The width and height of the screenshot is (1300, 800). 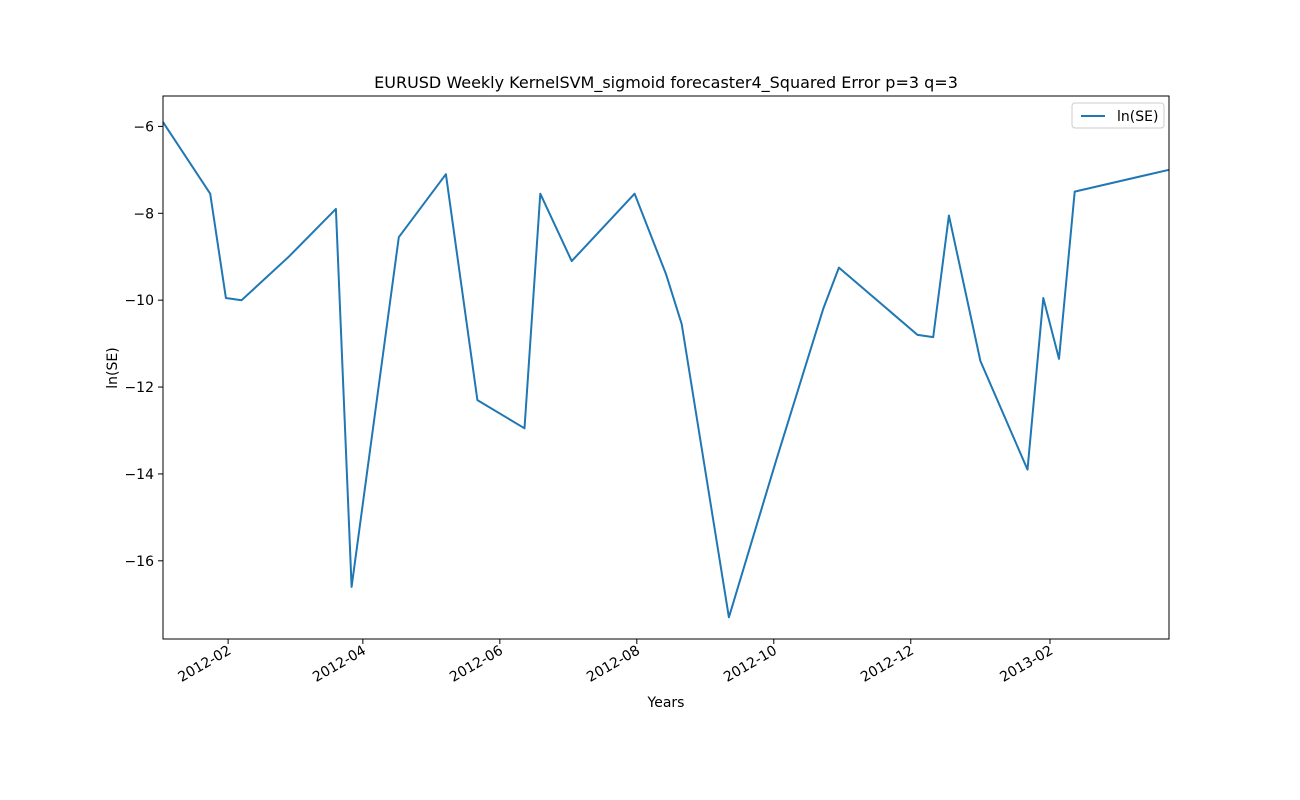 What do you see at coordinates (476, 664) in the screenshot?
I see `x-tick-label: 2012-06` at bounding box center [476, 664].